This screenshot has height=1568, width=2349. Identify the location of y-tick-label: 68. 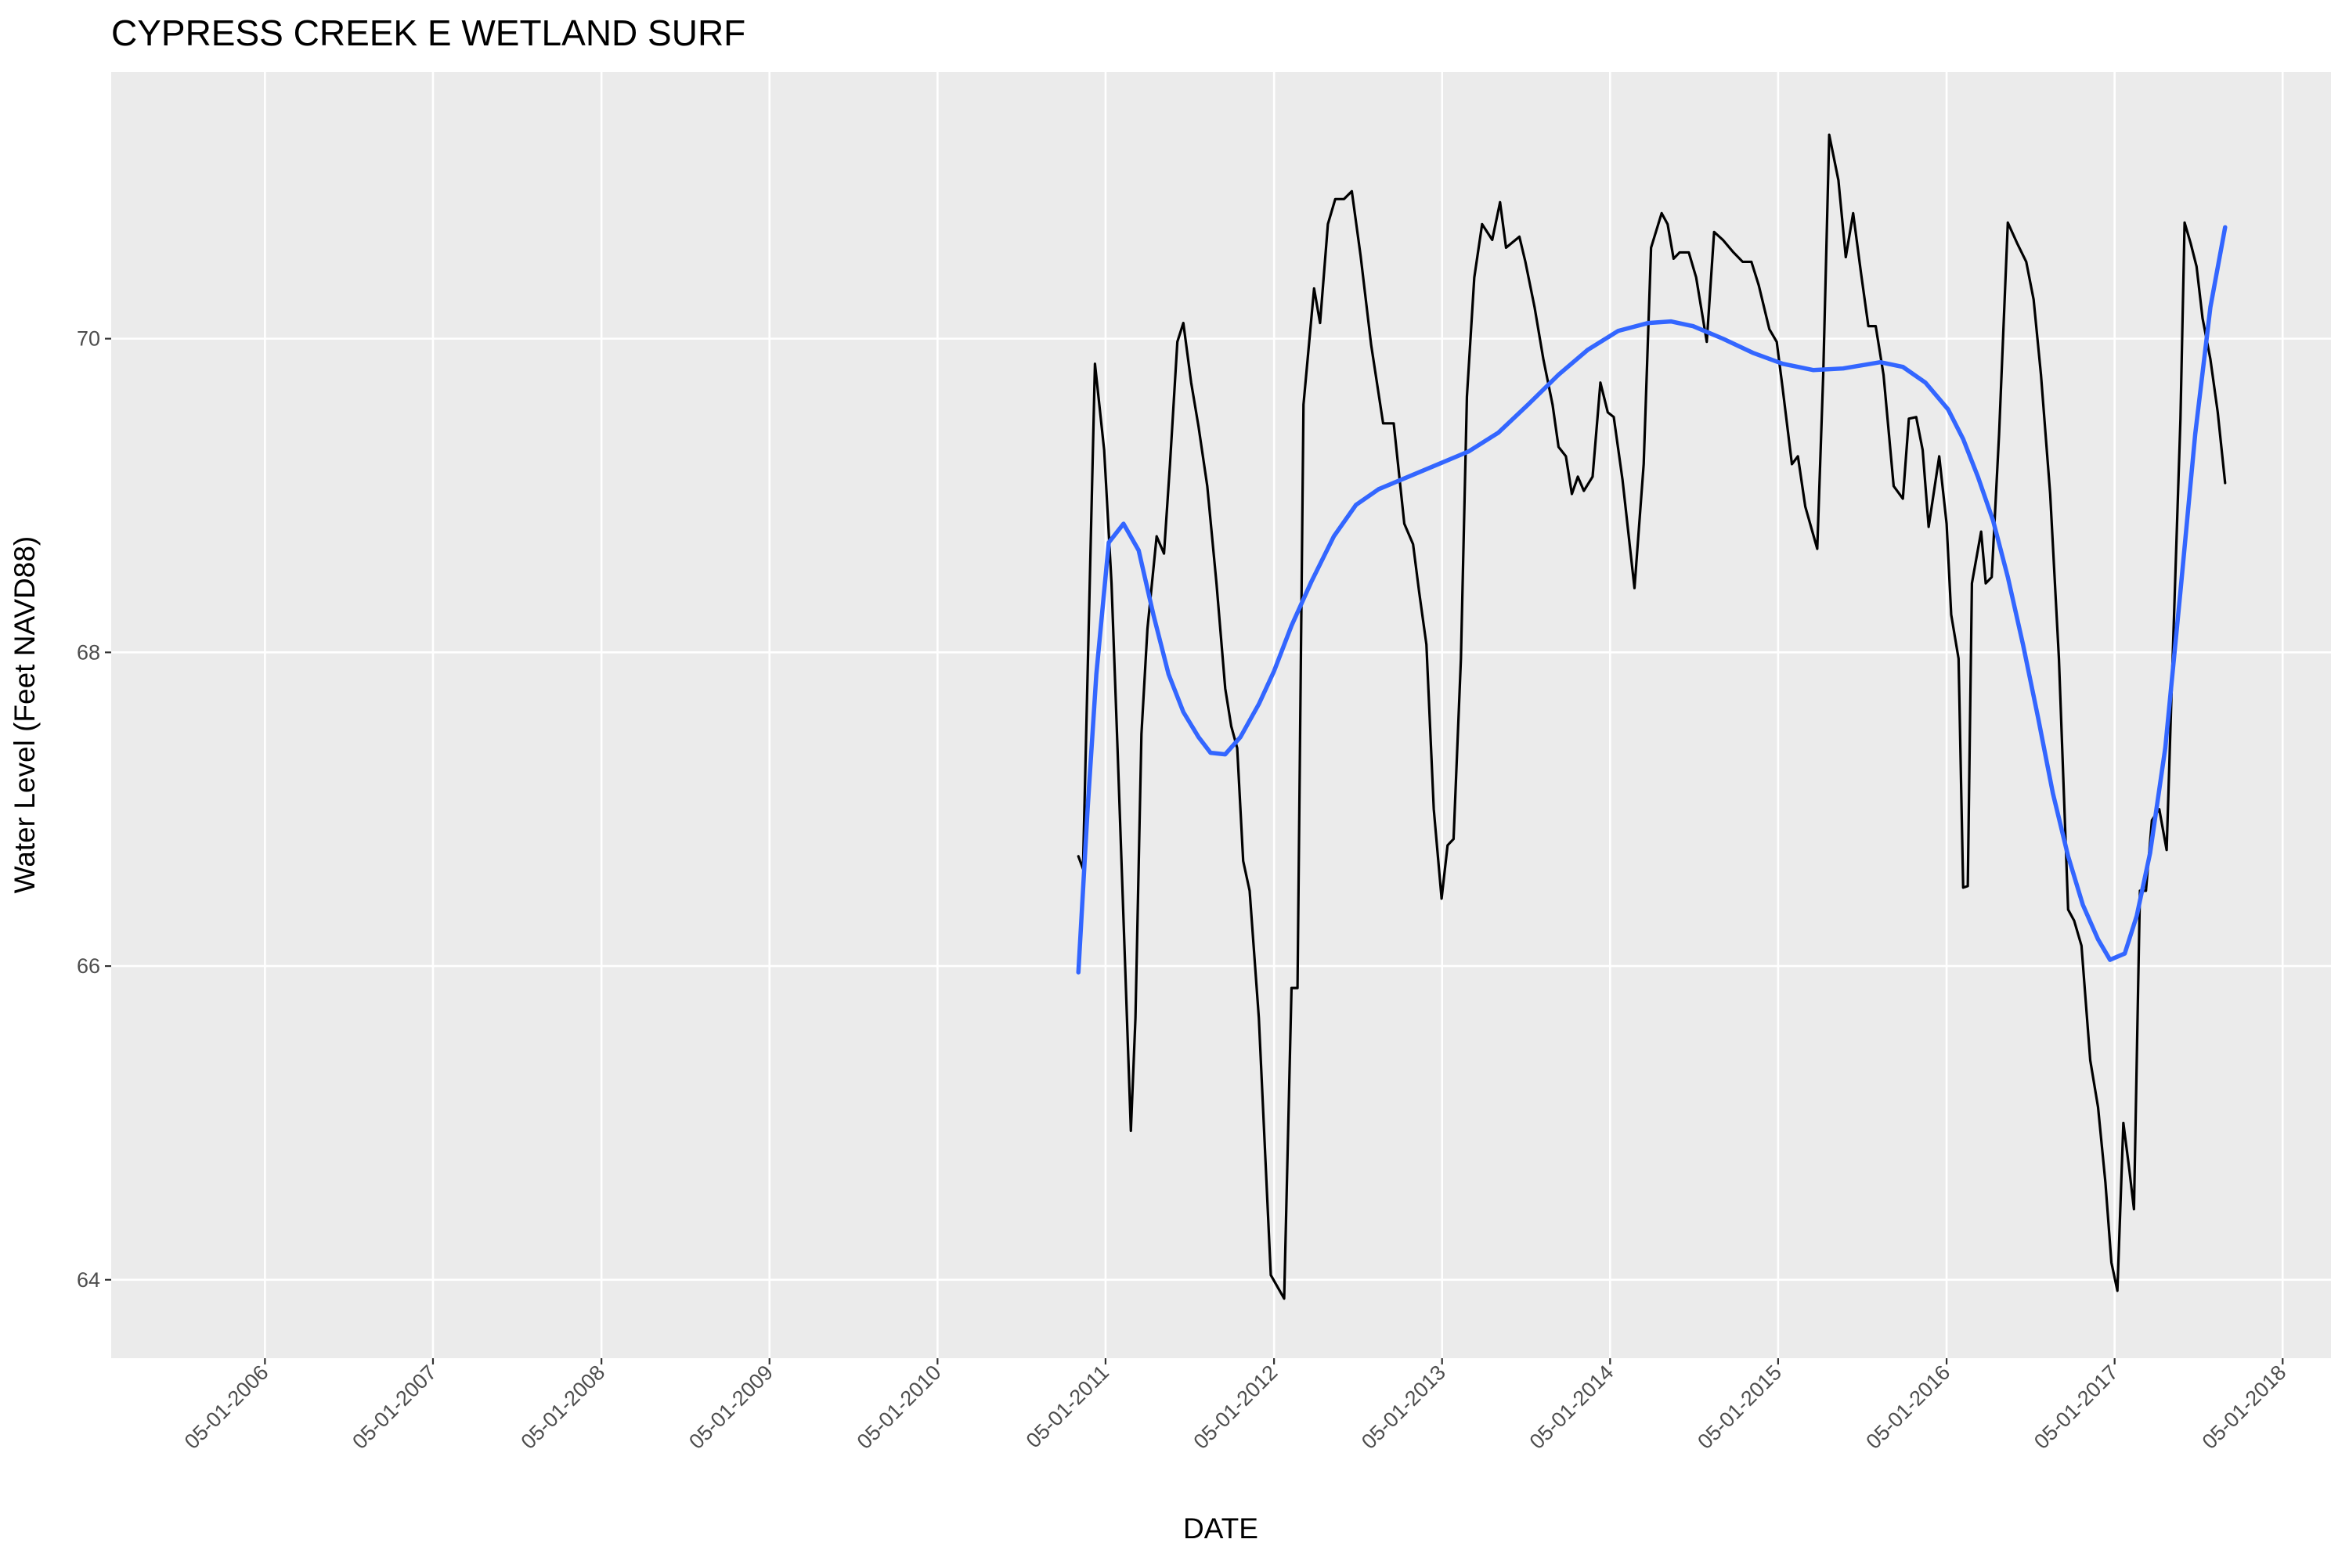
(88, 652).